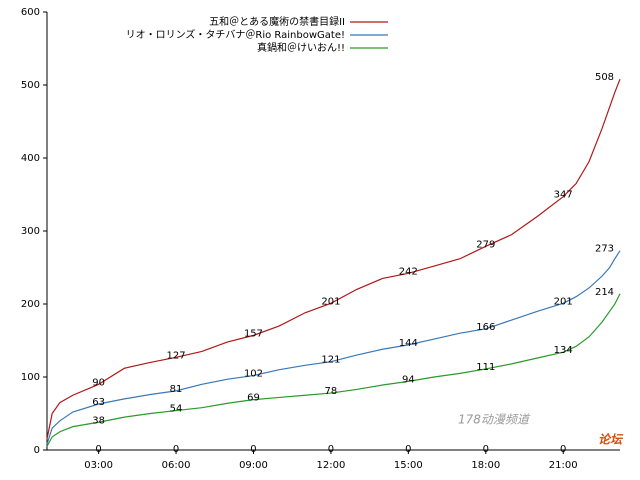  I want to click on legend-label: 真鍋和＠けいおん!!, so click(301, 47).